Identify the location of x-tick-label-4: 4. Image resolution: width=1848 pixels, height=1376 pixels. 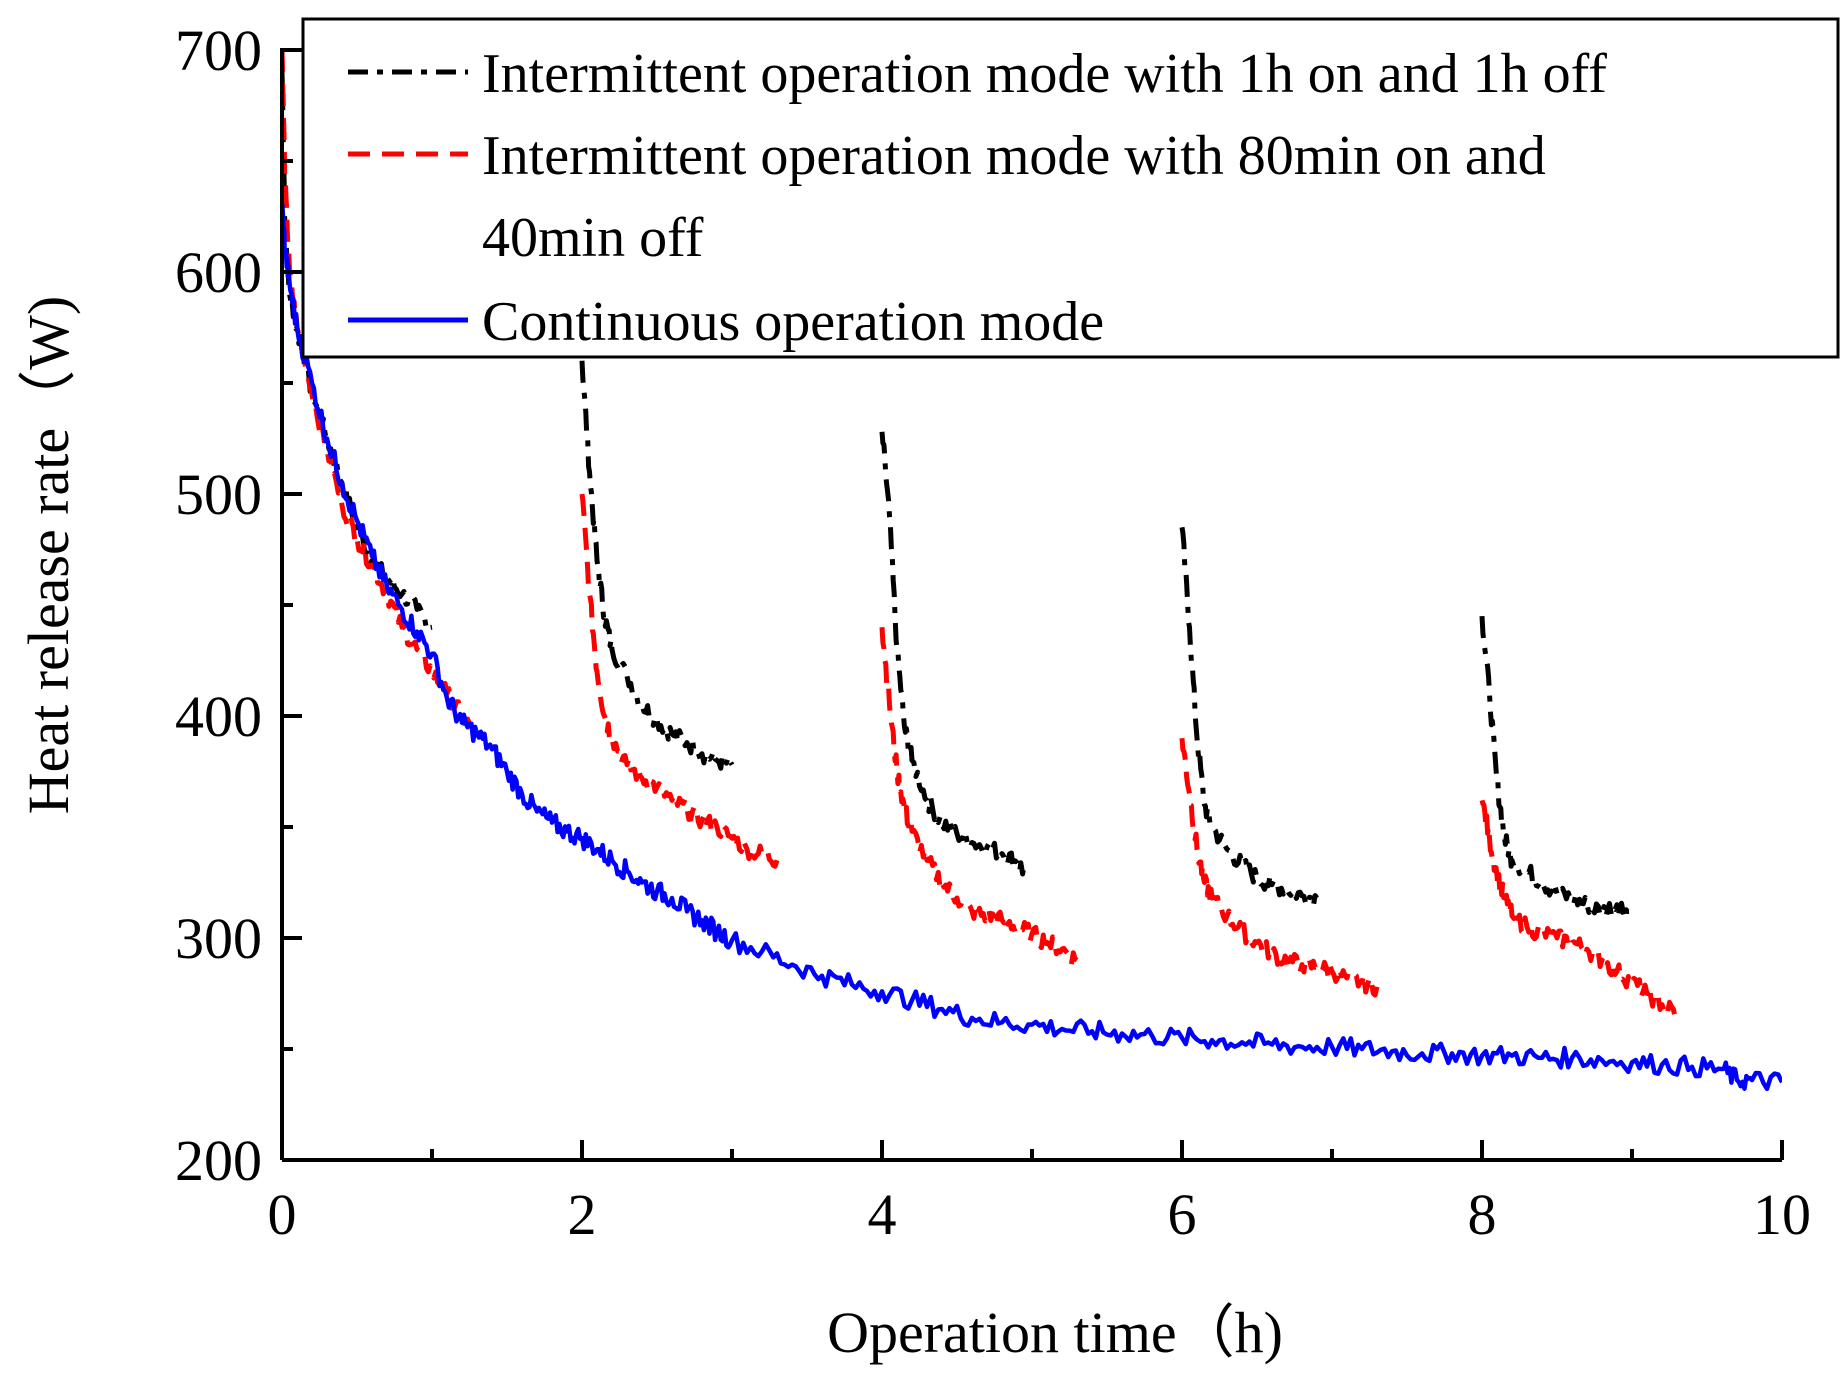
(882, 1214).